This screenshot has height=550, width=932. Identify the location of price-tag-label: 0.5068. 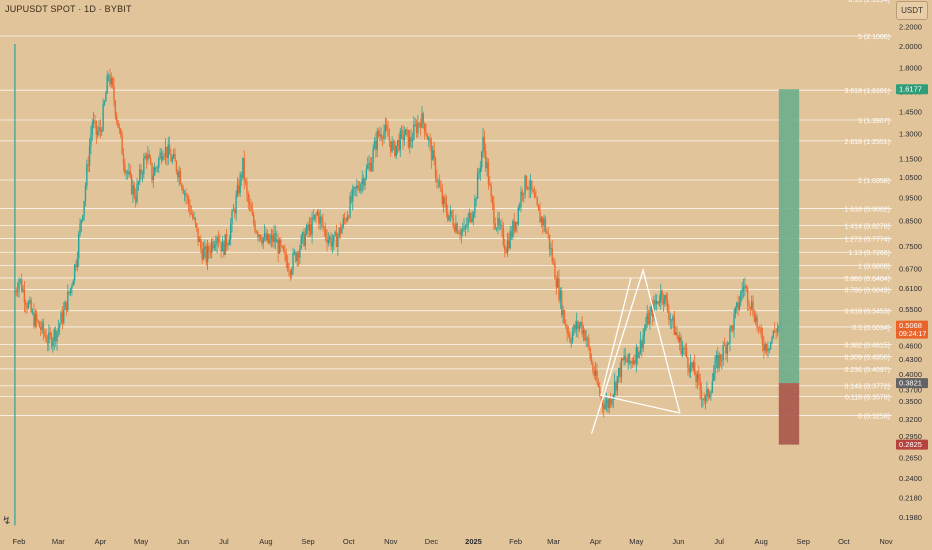
(910, 325).